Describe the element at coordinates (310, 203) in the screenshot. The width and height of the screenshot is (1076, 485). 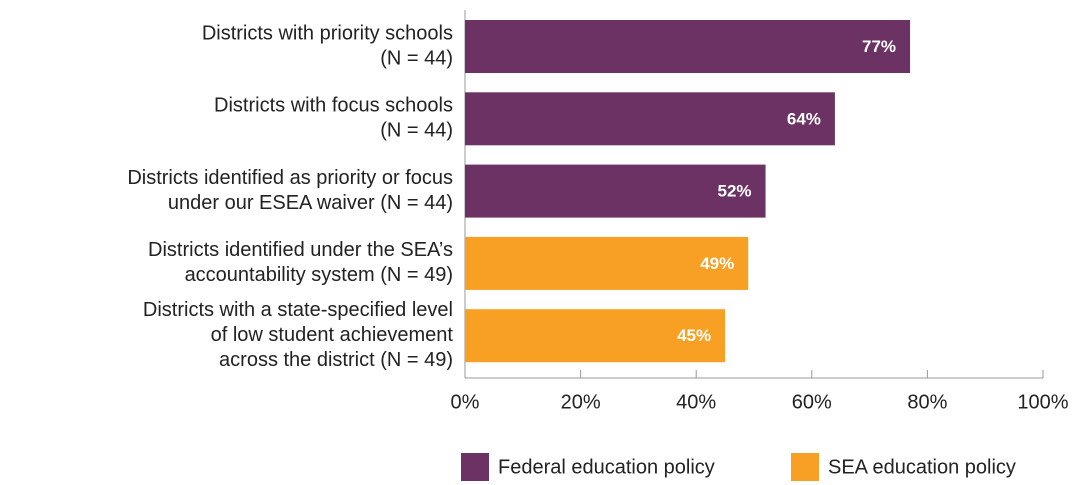
I see `category-label: under our ESEA waiver (N = 44)` at that location.